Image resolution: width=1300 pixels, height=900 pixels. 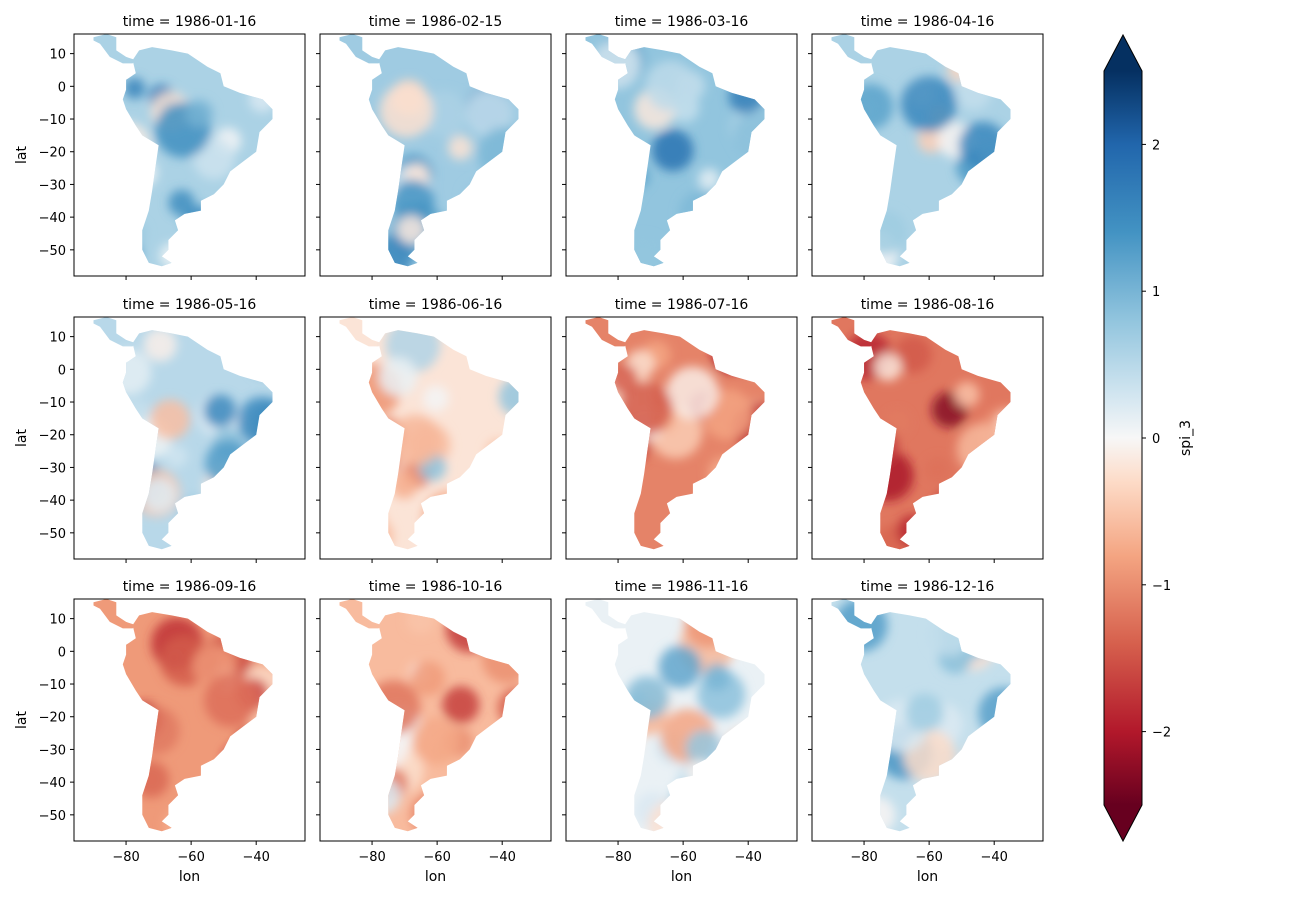 I want to click on map-panel: time = 1986-11-16 −80 −60 −40 lon, so click(x=680, y=732).